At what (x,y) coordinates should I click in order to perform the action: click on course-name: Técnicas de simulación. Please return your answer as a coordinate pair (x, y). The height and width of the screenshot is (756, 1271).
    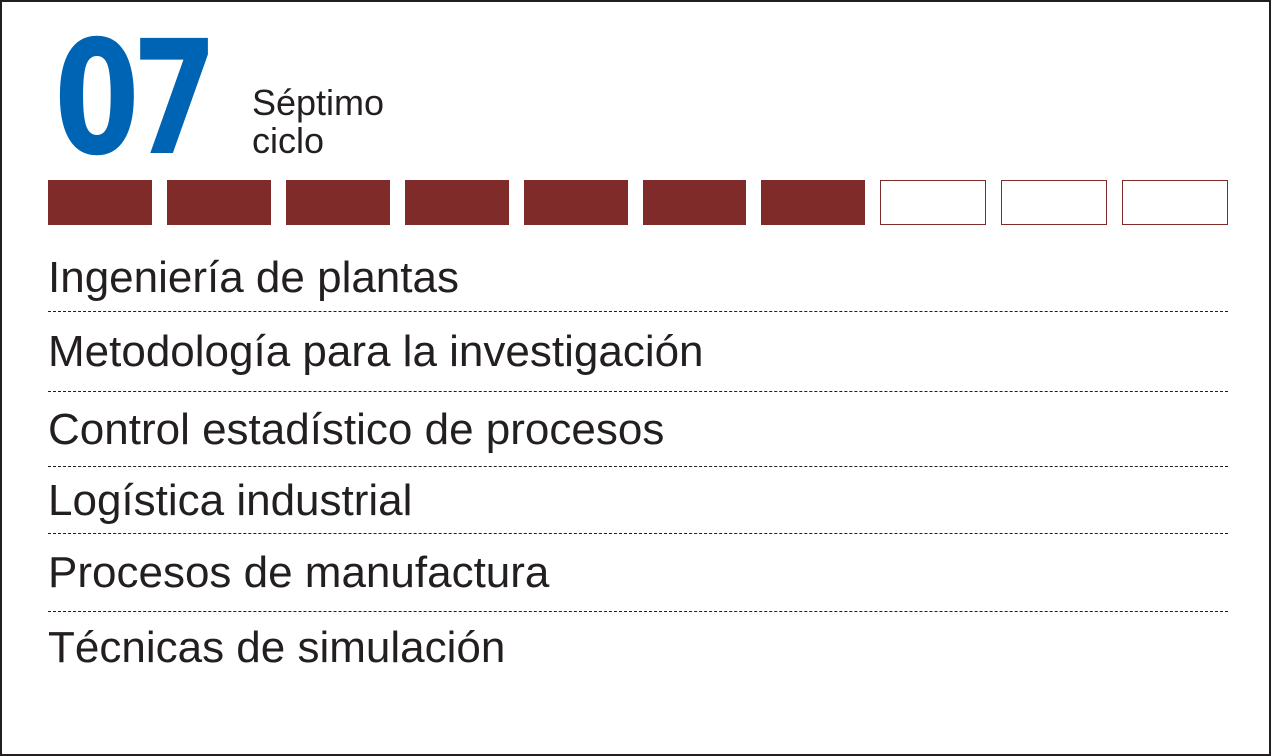
    Looking at the image, I should click on (277, 647).